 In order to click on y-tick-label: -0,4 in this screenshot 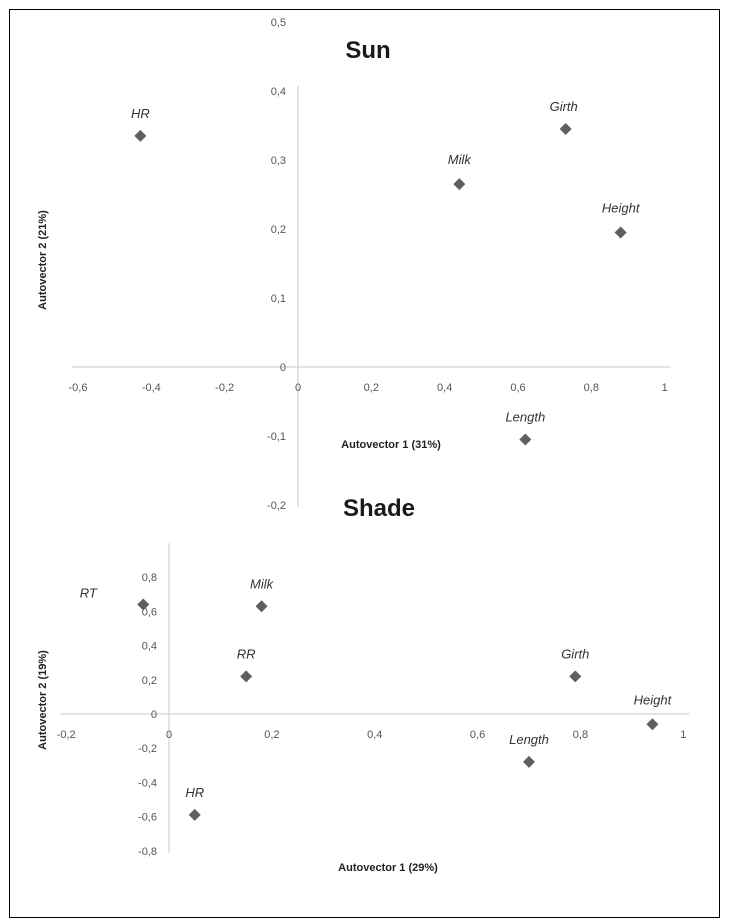, I will do `click(147, 783)`.